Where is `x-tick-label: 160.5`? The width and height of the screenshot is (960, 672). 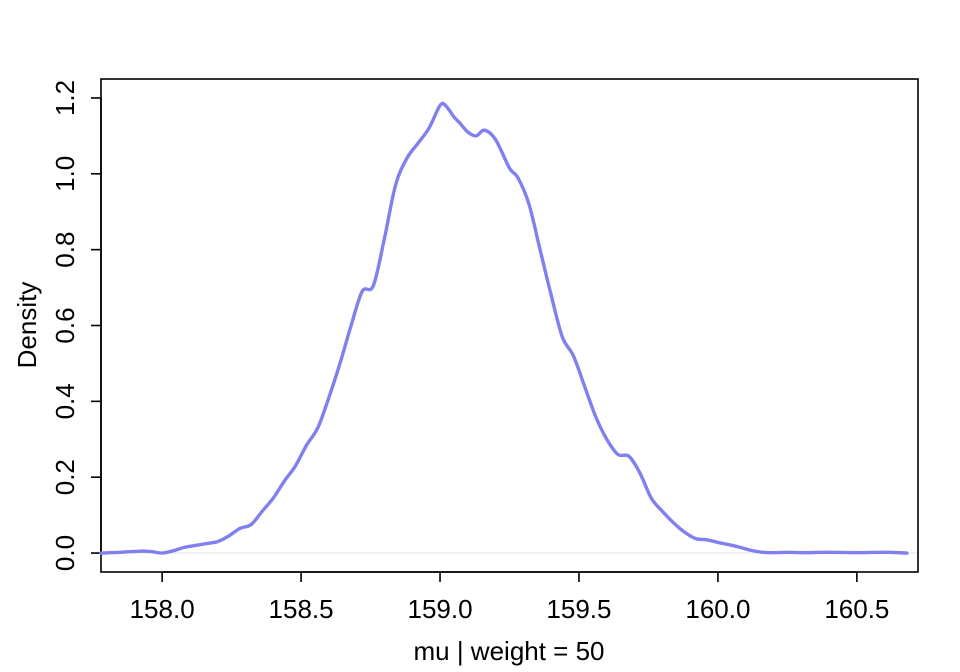 x-tick-label: 160.5 is located at coordinates (856, 609).